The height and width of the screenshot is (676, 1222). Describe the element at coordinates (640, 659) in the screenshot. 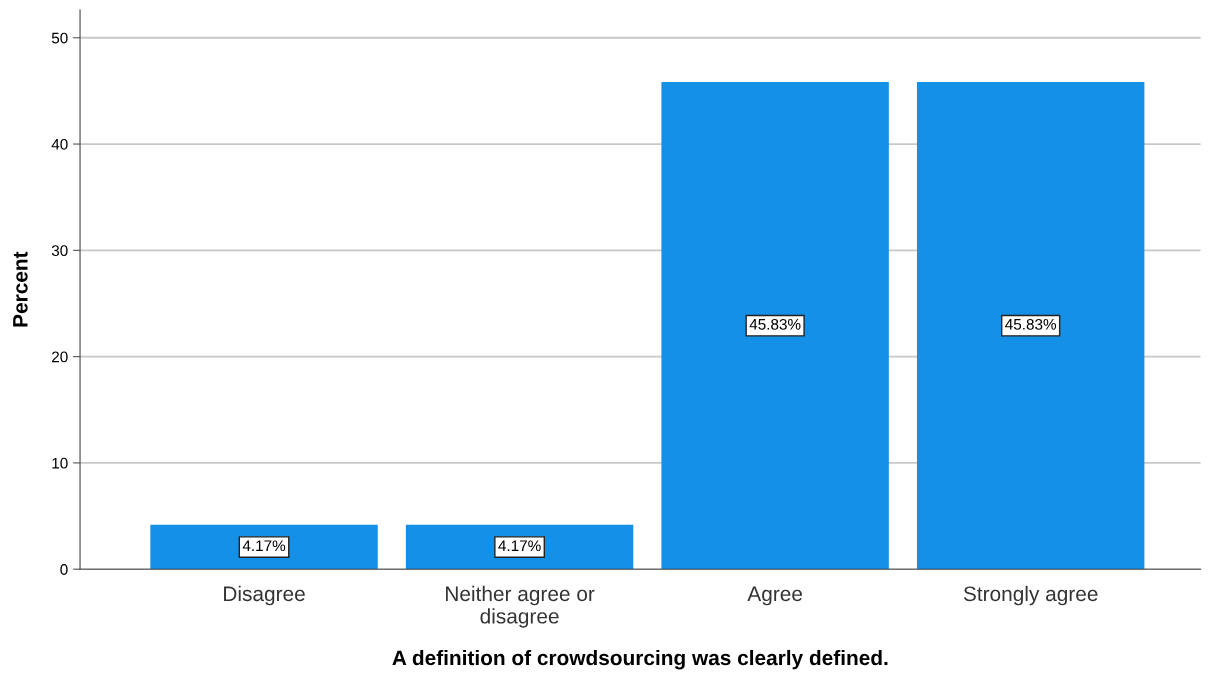

I see `x-axis-title: A definition of crowdsourcing was clearly defined.` at that location.